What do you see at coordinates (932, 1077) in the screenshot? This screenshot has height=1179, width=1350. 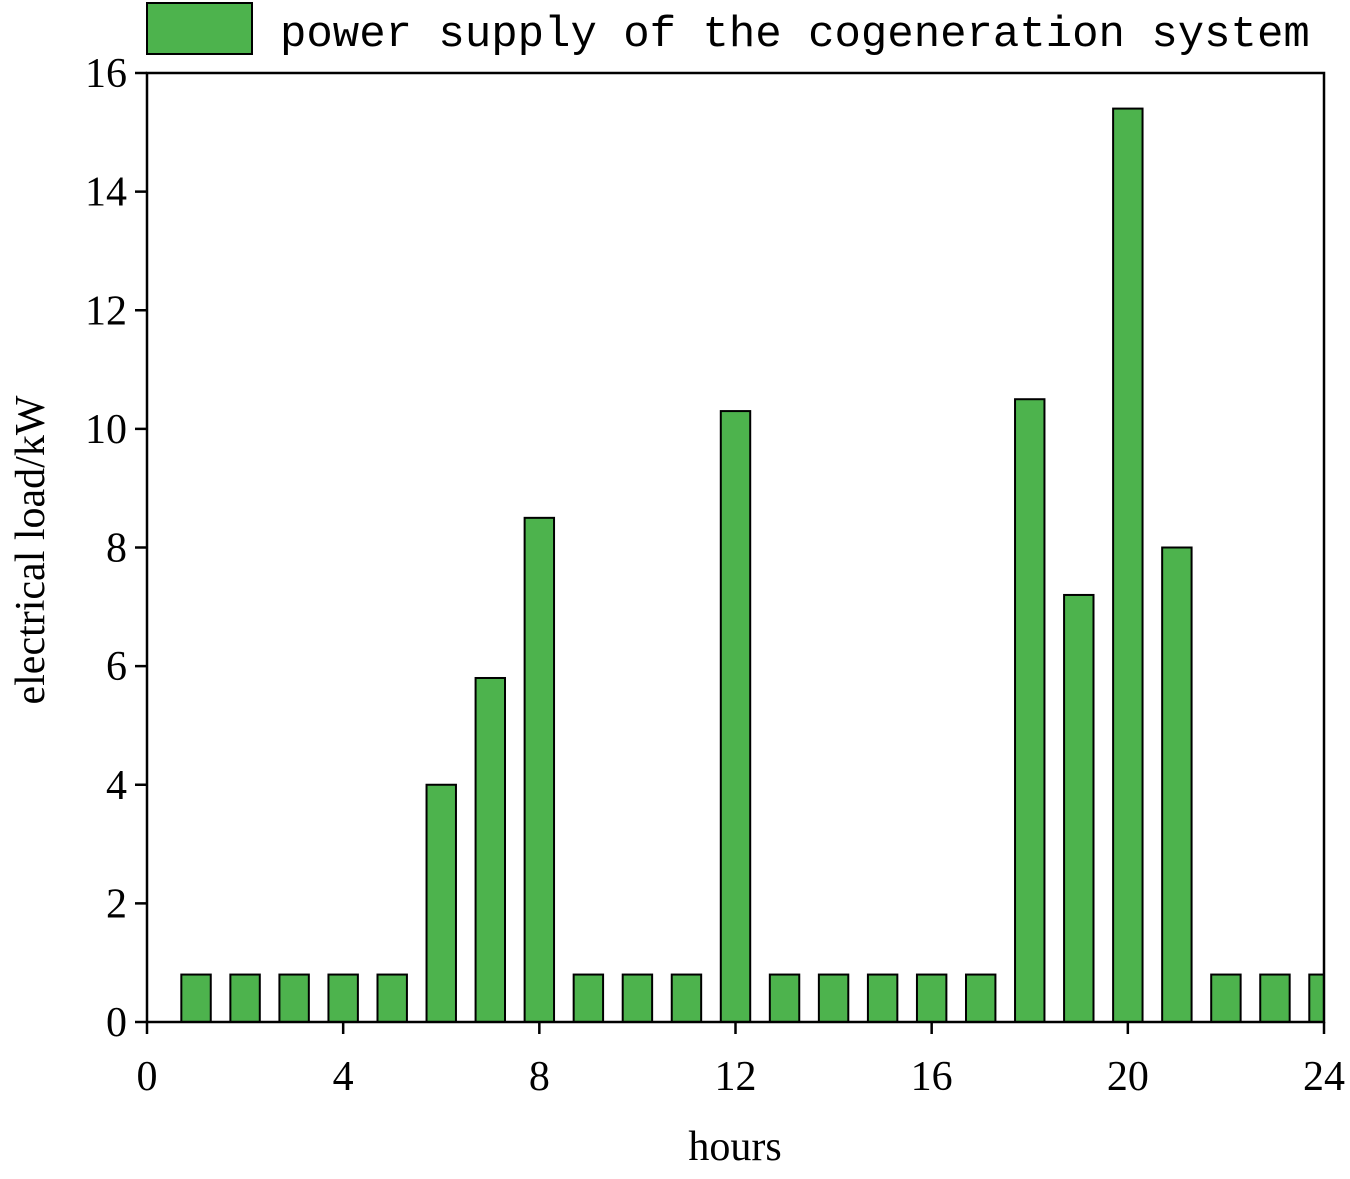 I see `x-tick-label: 16` at bounding box center [932, 1077].